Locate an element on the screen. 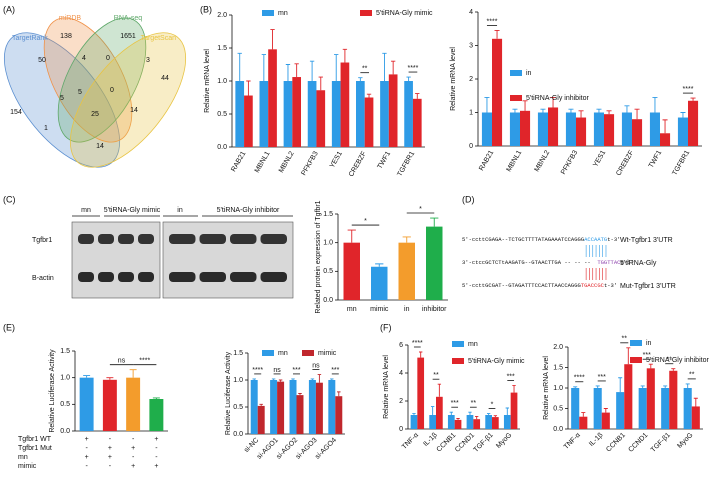 This screenshot has height=482, width=709. y-tick-label: 6 is located at coordinates (401, 345).